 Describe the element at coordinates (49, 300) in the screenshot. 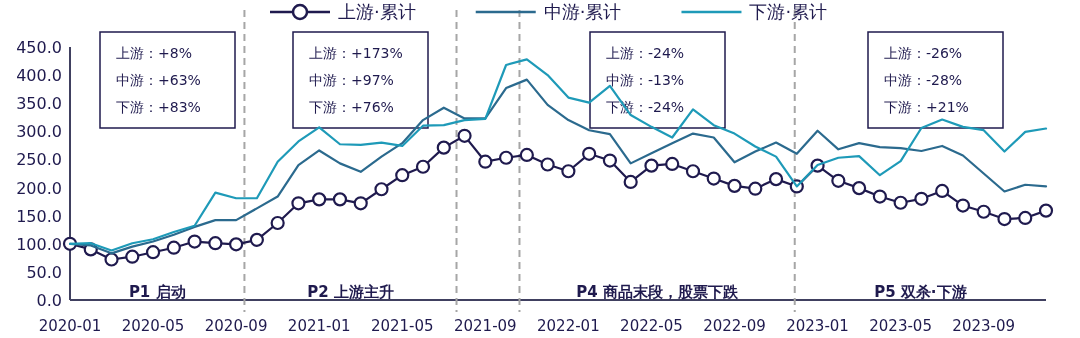

I see `y-tick-label: 0.0` at that location.